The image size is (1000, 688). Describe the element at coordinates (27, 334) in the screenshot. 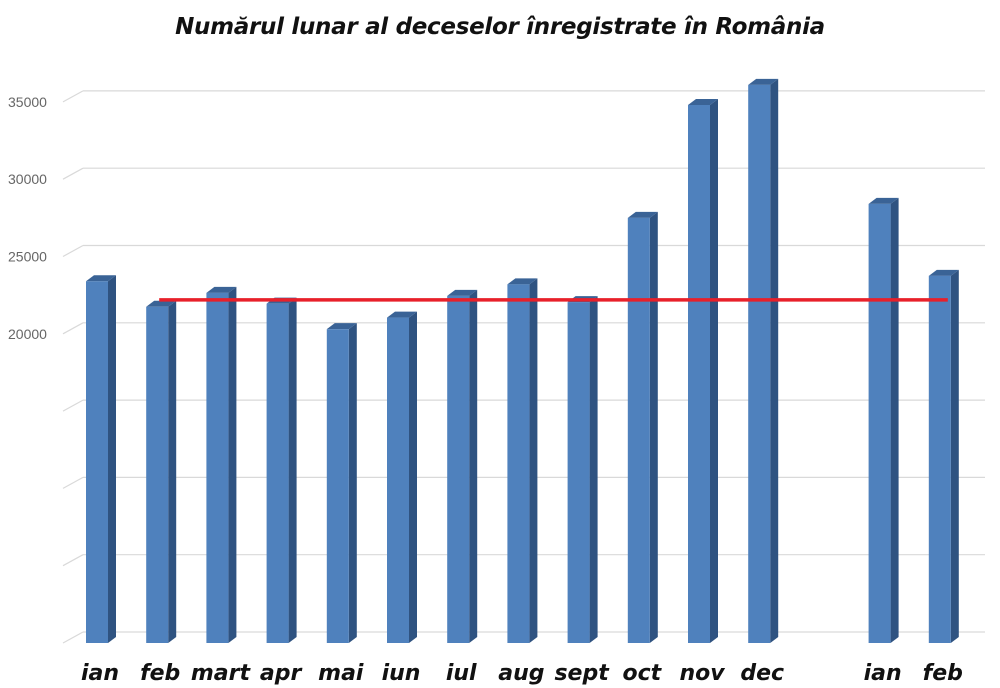

I see `y-tick-label: 20000` at that location.